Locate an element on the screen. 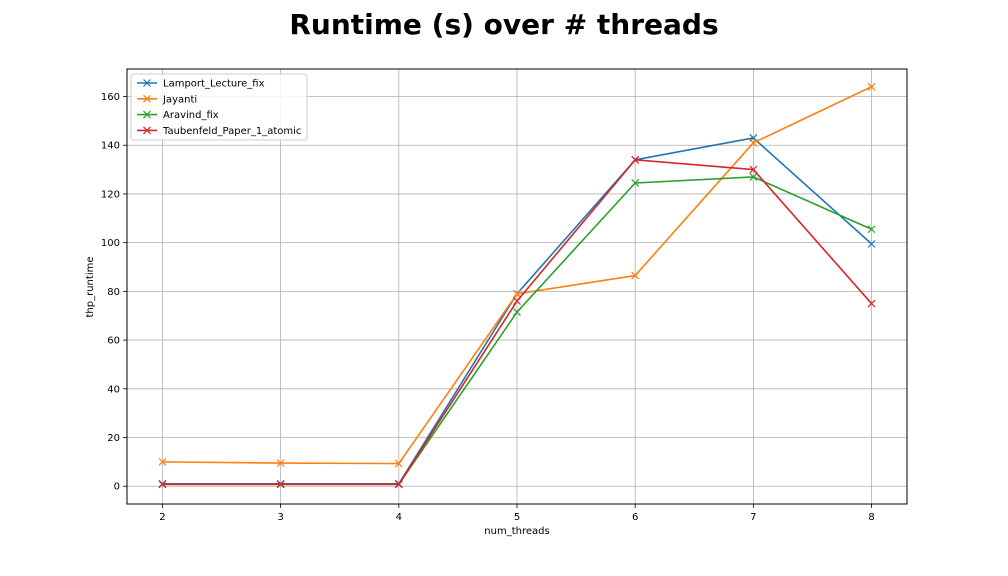  legend-box is located at coordinates (219, 107).